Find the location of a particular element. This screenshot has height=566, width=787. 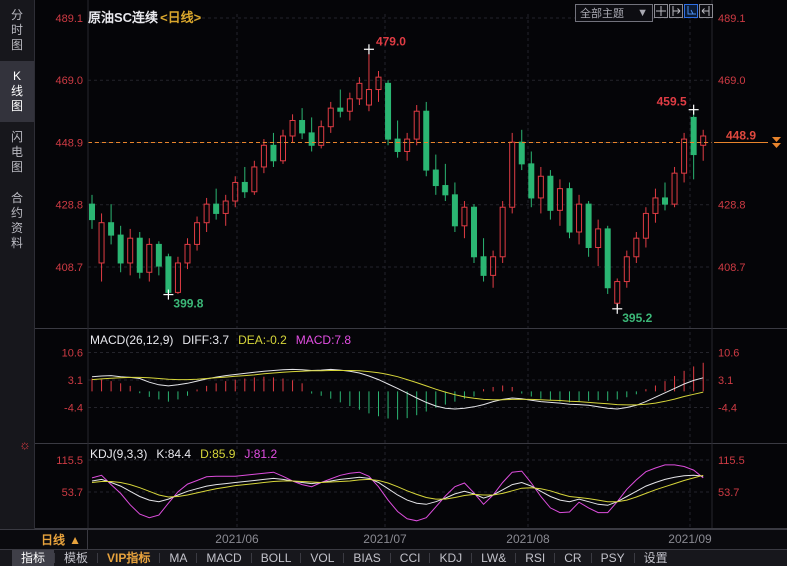

kdj-header: KDJ(9,3,3) K:84.4 D:85.9 J:81.2 is located at coordinates (188, 454).